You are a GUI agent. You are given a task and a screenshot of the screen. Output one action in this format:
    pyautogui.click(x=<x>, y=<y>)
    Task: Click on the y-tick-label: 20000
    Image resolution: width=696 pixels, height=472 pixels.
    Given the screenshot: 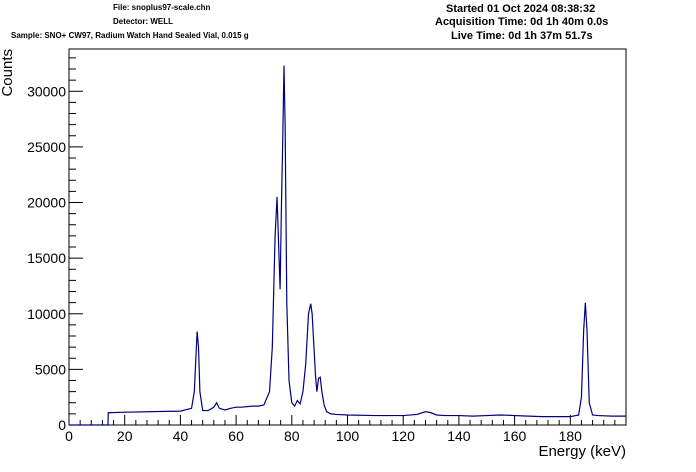 What is the action you would take?
    pyautogui.click(x=46, y=203)
    